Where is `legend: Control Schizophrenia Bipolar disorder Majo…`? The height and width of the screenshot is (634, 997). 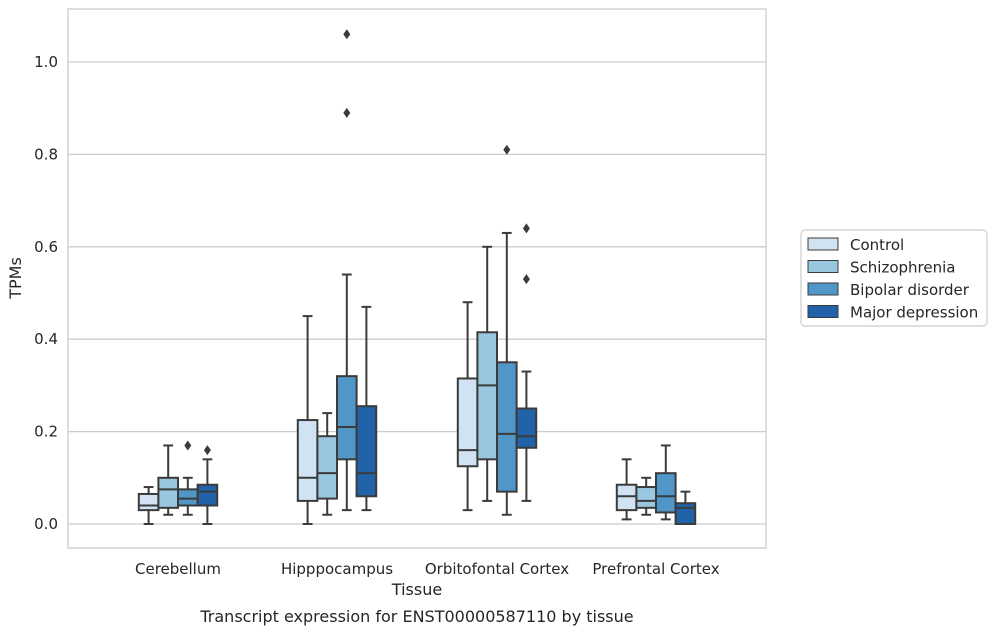 legend: Control Schizophrenia Bipolar disorder Majo… is located at coordinates (894, 278).